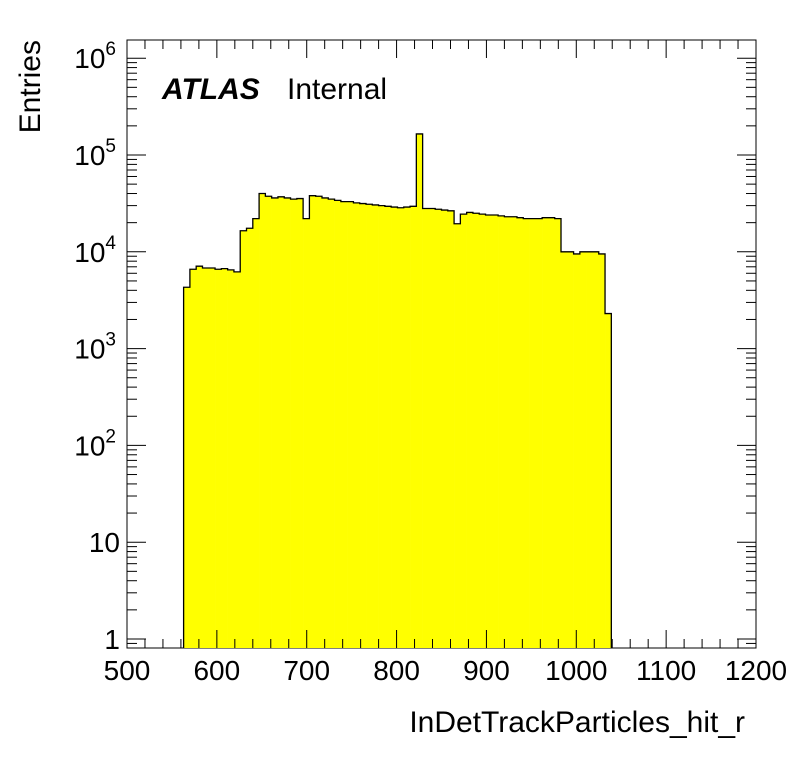 This screenshot has width=796, height=772. What do you see at coordinates (486, 670) in the screenshot?
I see `x-tick-label: 900` at bounding box center [486, 670].